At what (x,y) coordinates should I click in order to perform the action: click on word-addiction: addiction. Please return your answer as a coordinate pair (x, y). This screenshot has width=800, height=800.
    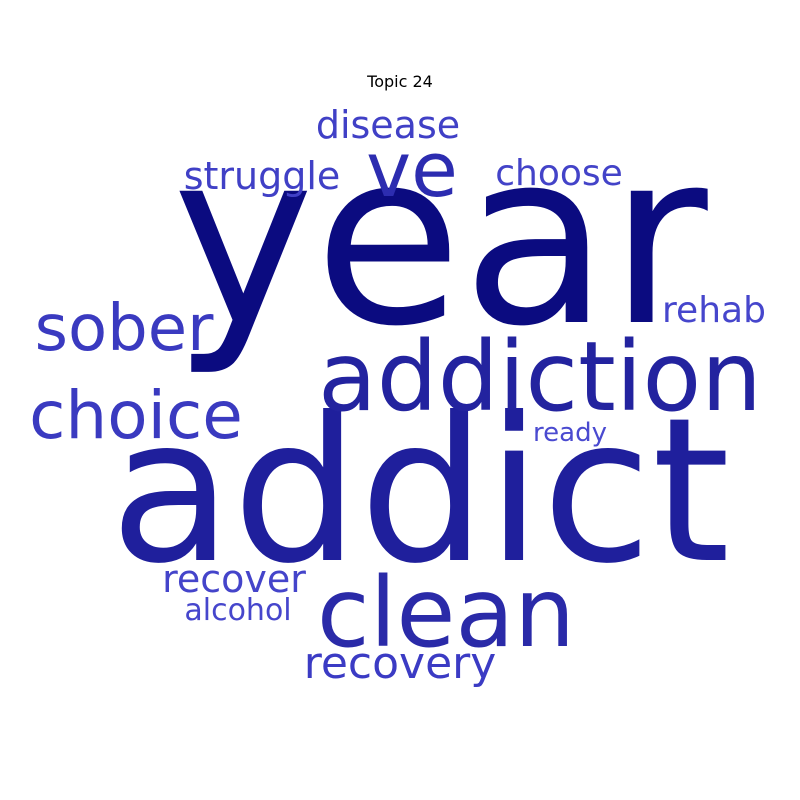
    Looking at the image, I should click on (540, 377).